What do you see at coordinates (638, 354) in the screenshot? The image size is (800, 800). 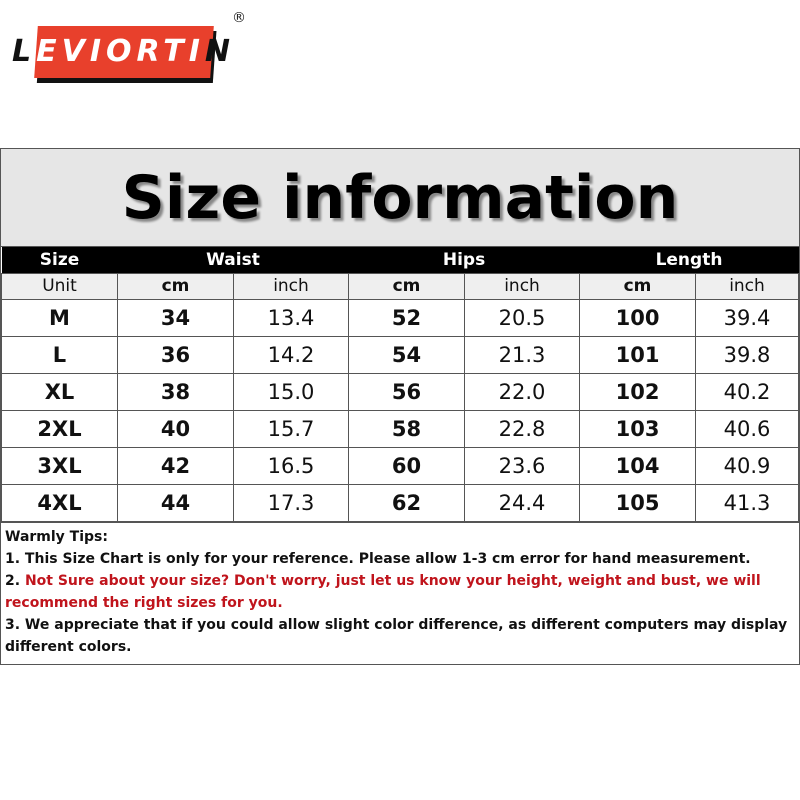 I see `table-cell: 101` at bounding box center [638, 354].